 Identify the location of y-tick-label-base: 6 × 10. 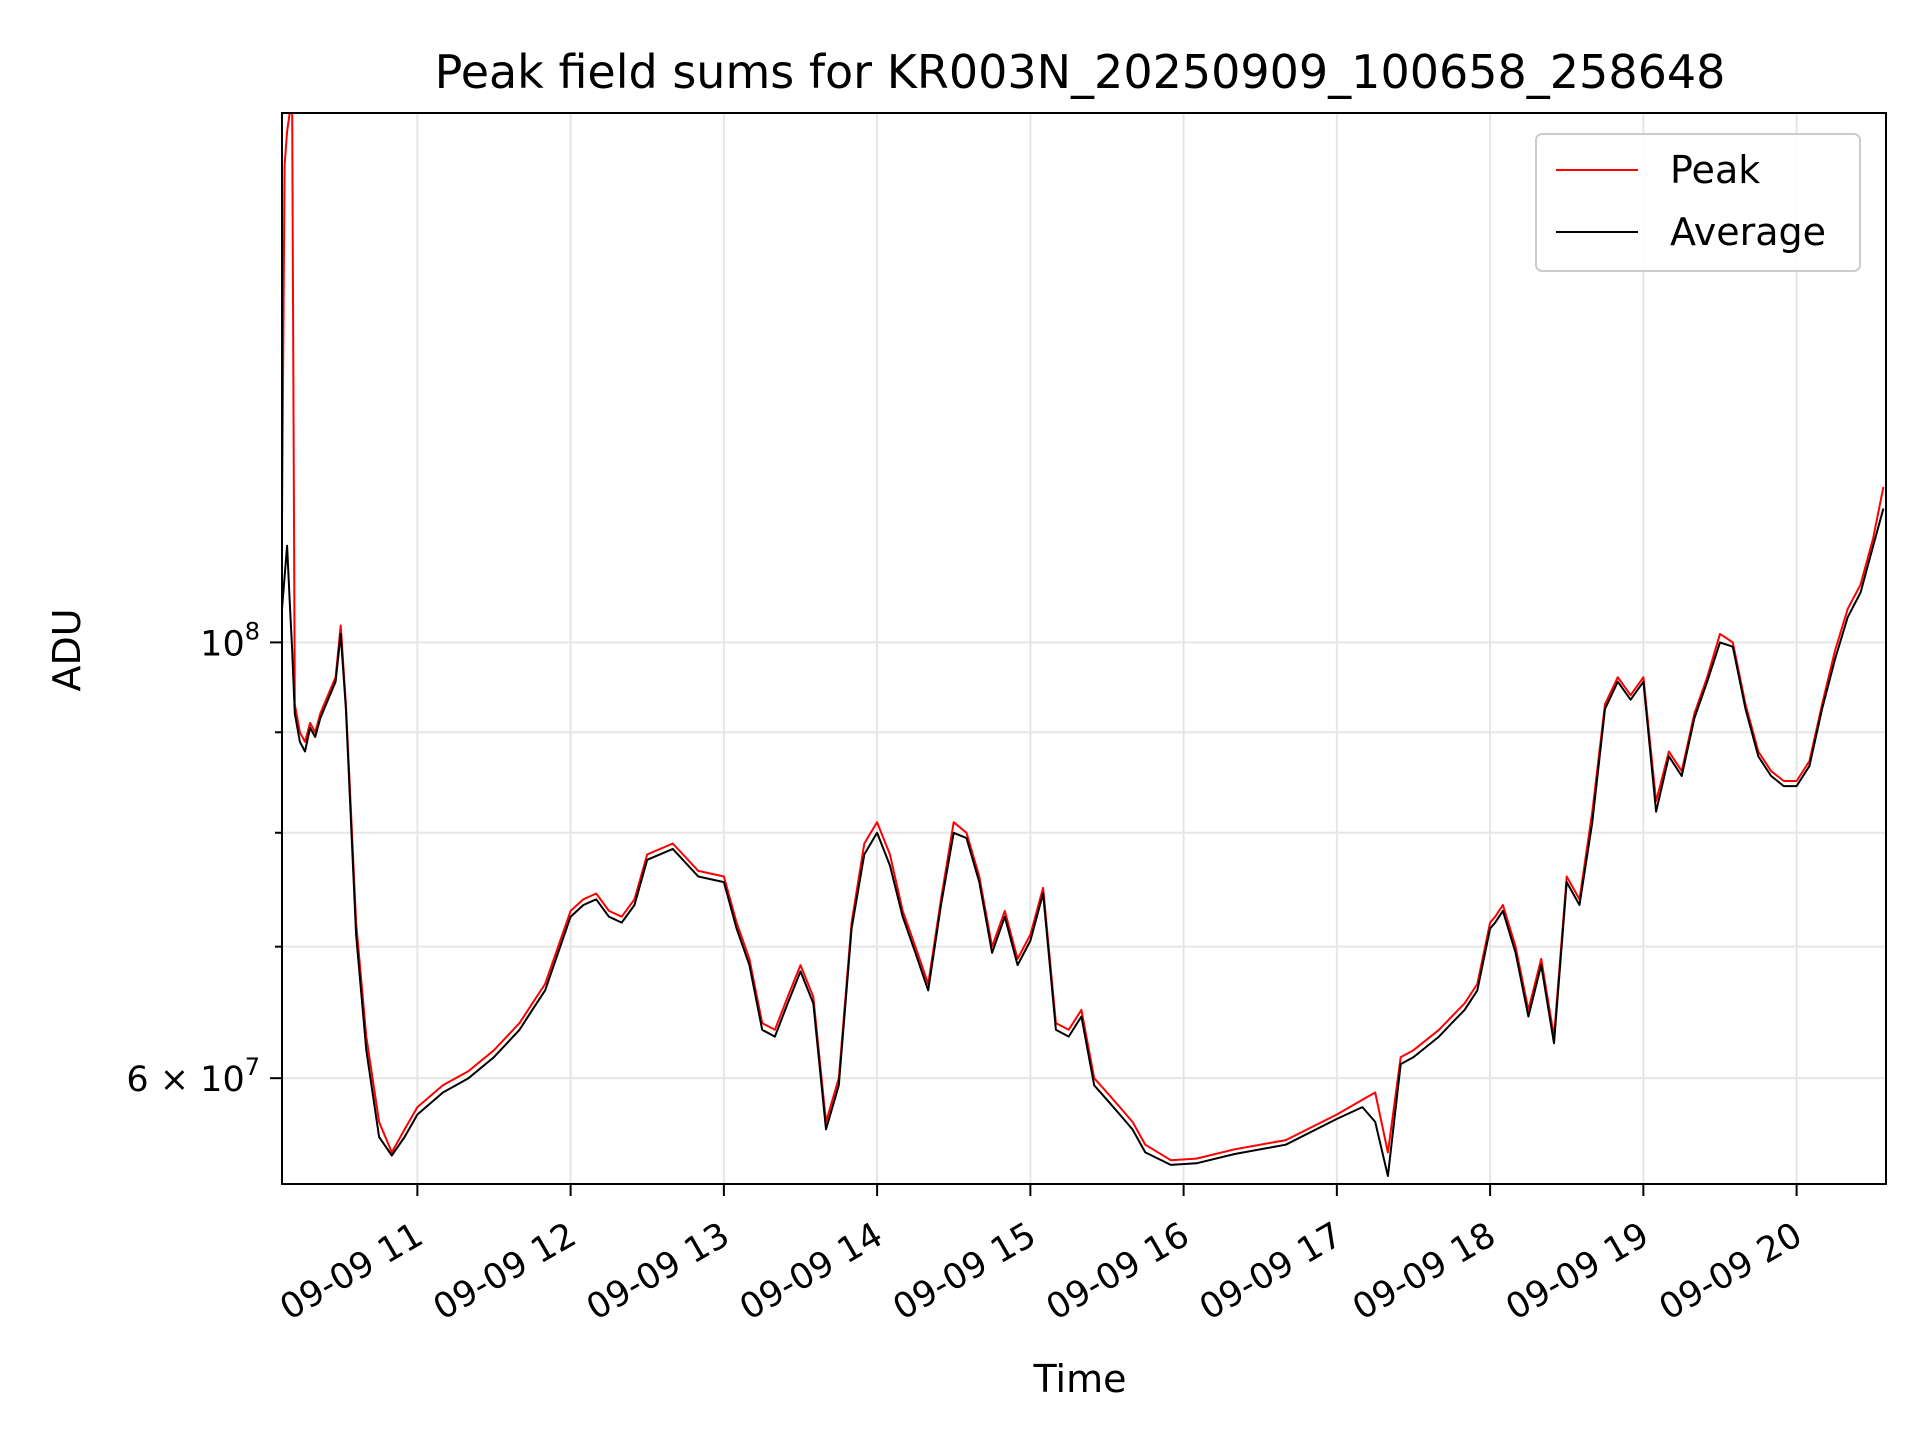
(185, 1080).